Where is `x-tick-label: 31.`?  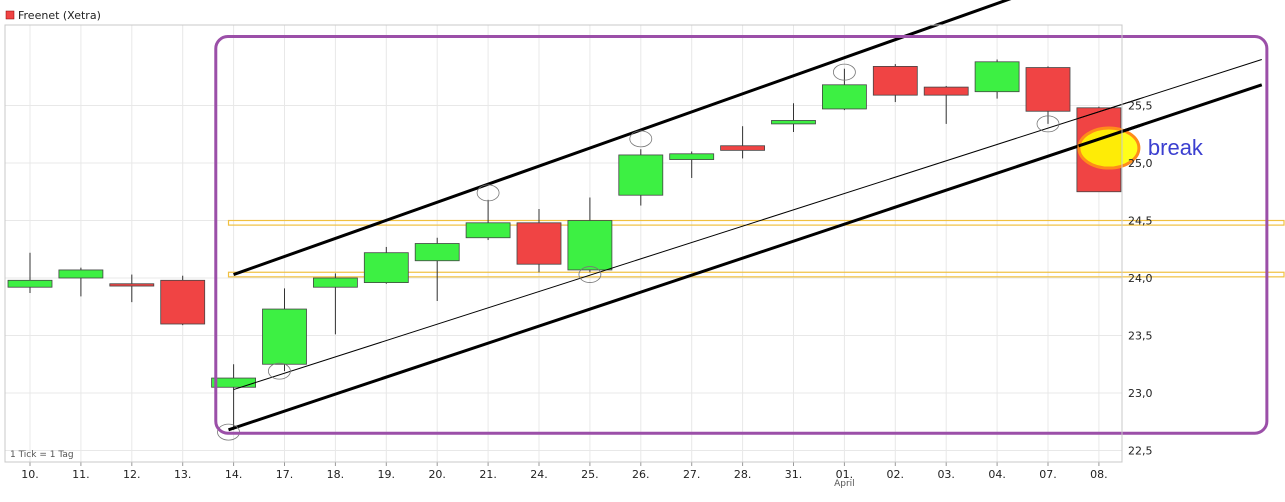
x-tick-label: 31. is located at coordinates (794, 474).